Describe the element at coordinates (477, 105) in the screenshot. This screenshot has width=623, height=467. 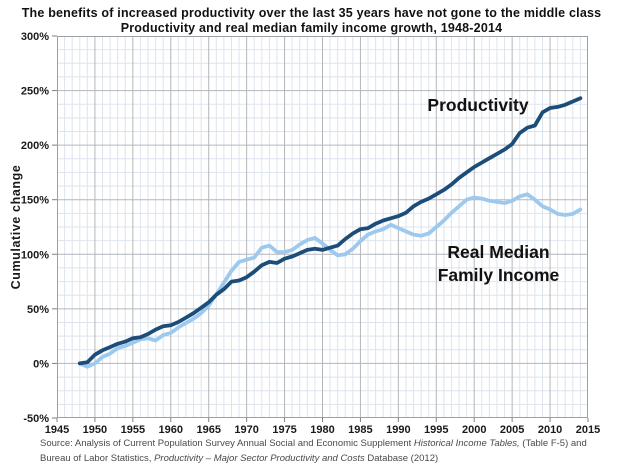
I see `series-label: Productivity` at that location.